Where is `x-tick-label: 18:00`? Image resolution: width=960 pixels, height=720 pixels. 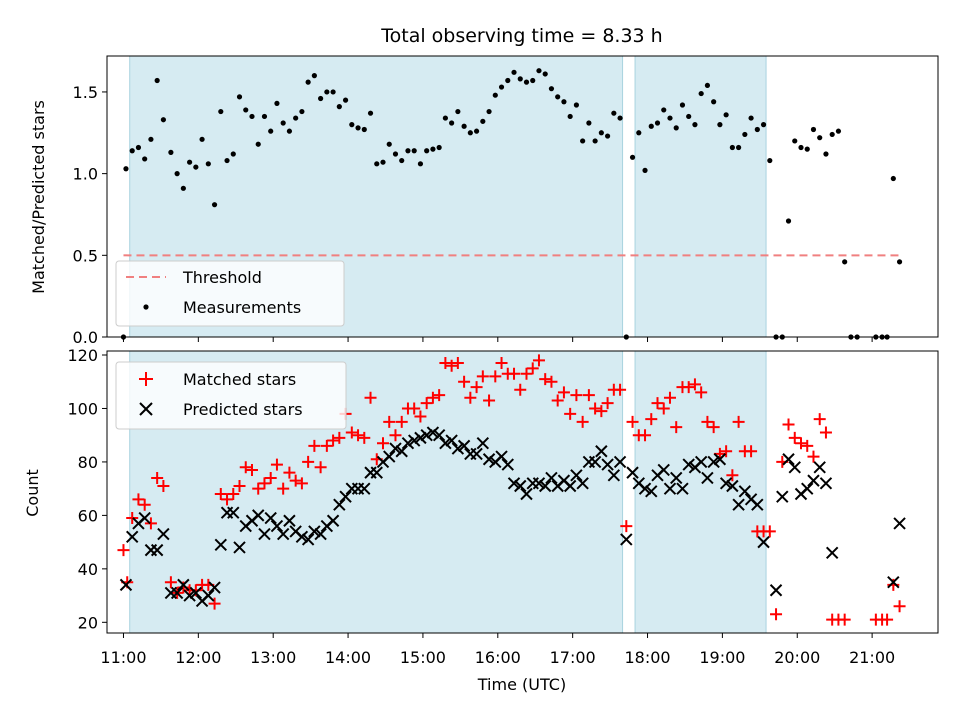
x-tick-label: 18:00 is located at coordinates (647, 657).